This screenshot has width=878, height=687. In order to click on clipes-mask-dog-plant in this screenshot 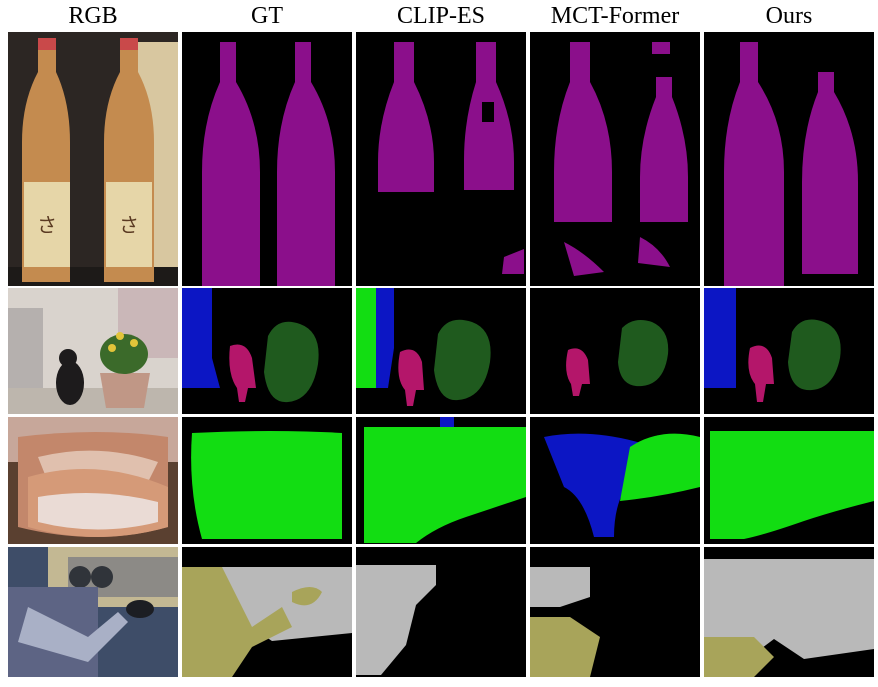, I will do `click(441, 351)`.